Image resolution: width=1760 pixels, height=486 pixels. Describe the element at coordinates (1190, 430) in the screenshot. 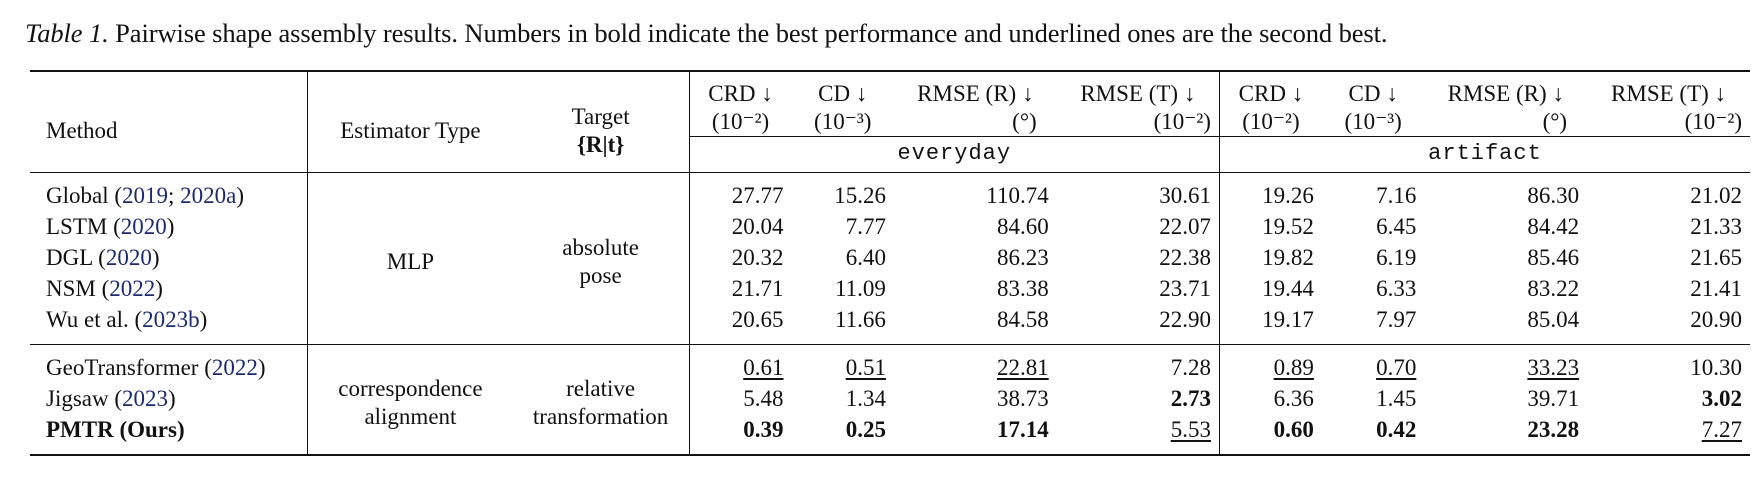

I see `value-cell: 5.53` at that location.